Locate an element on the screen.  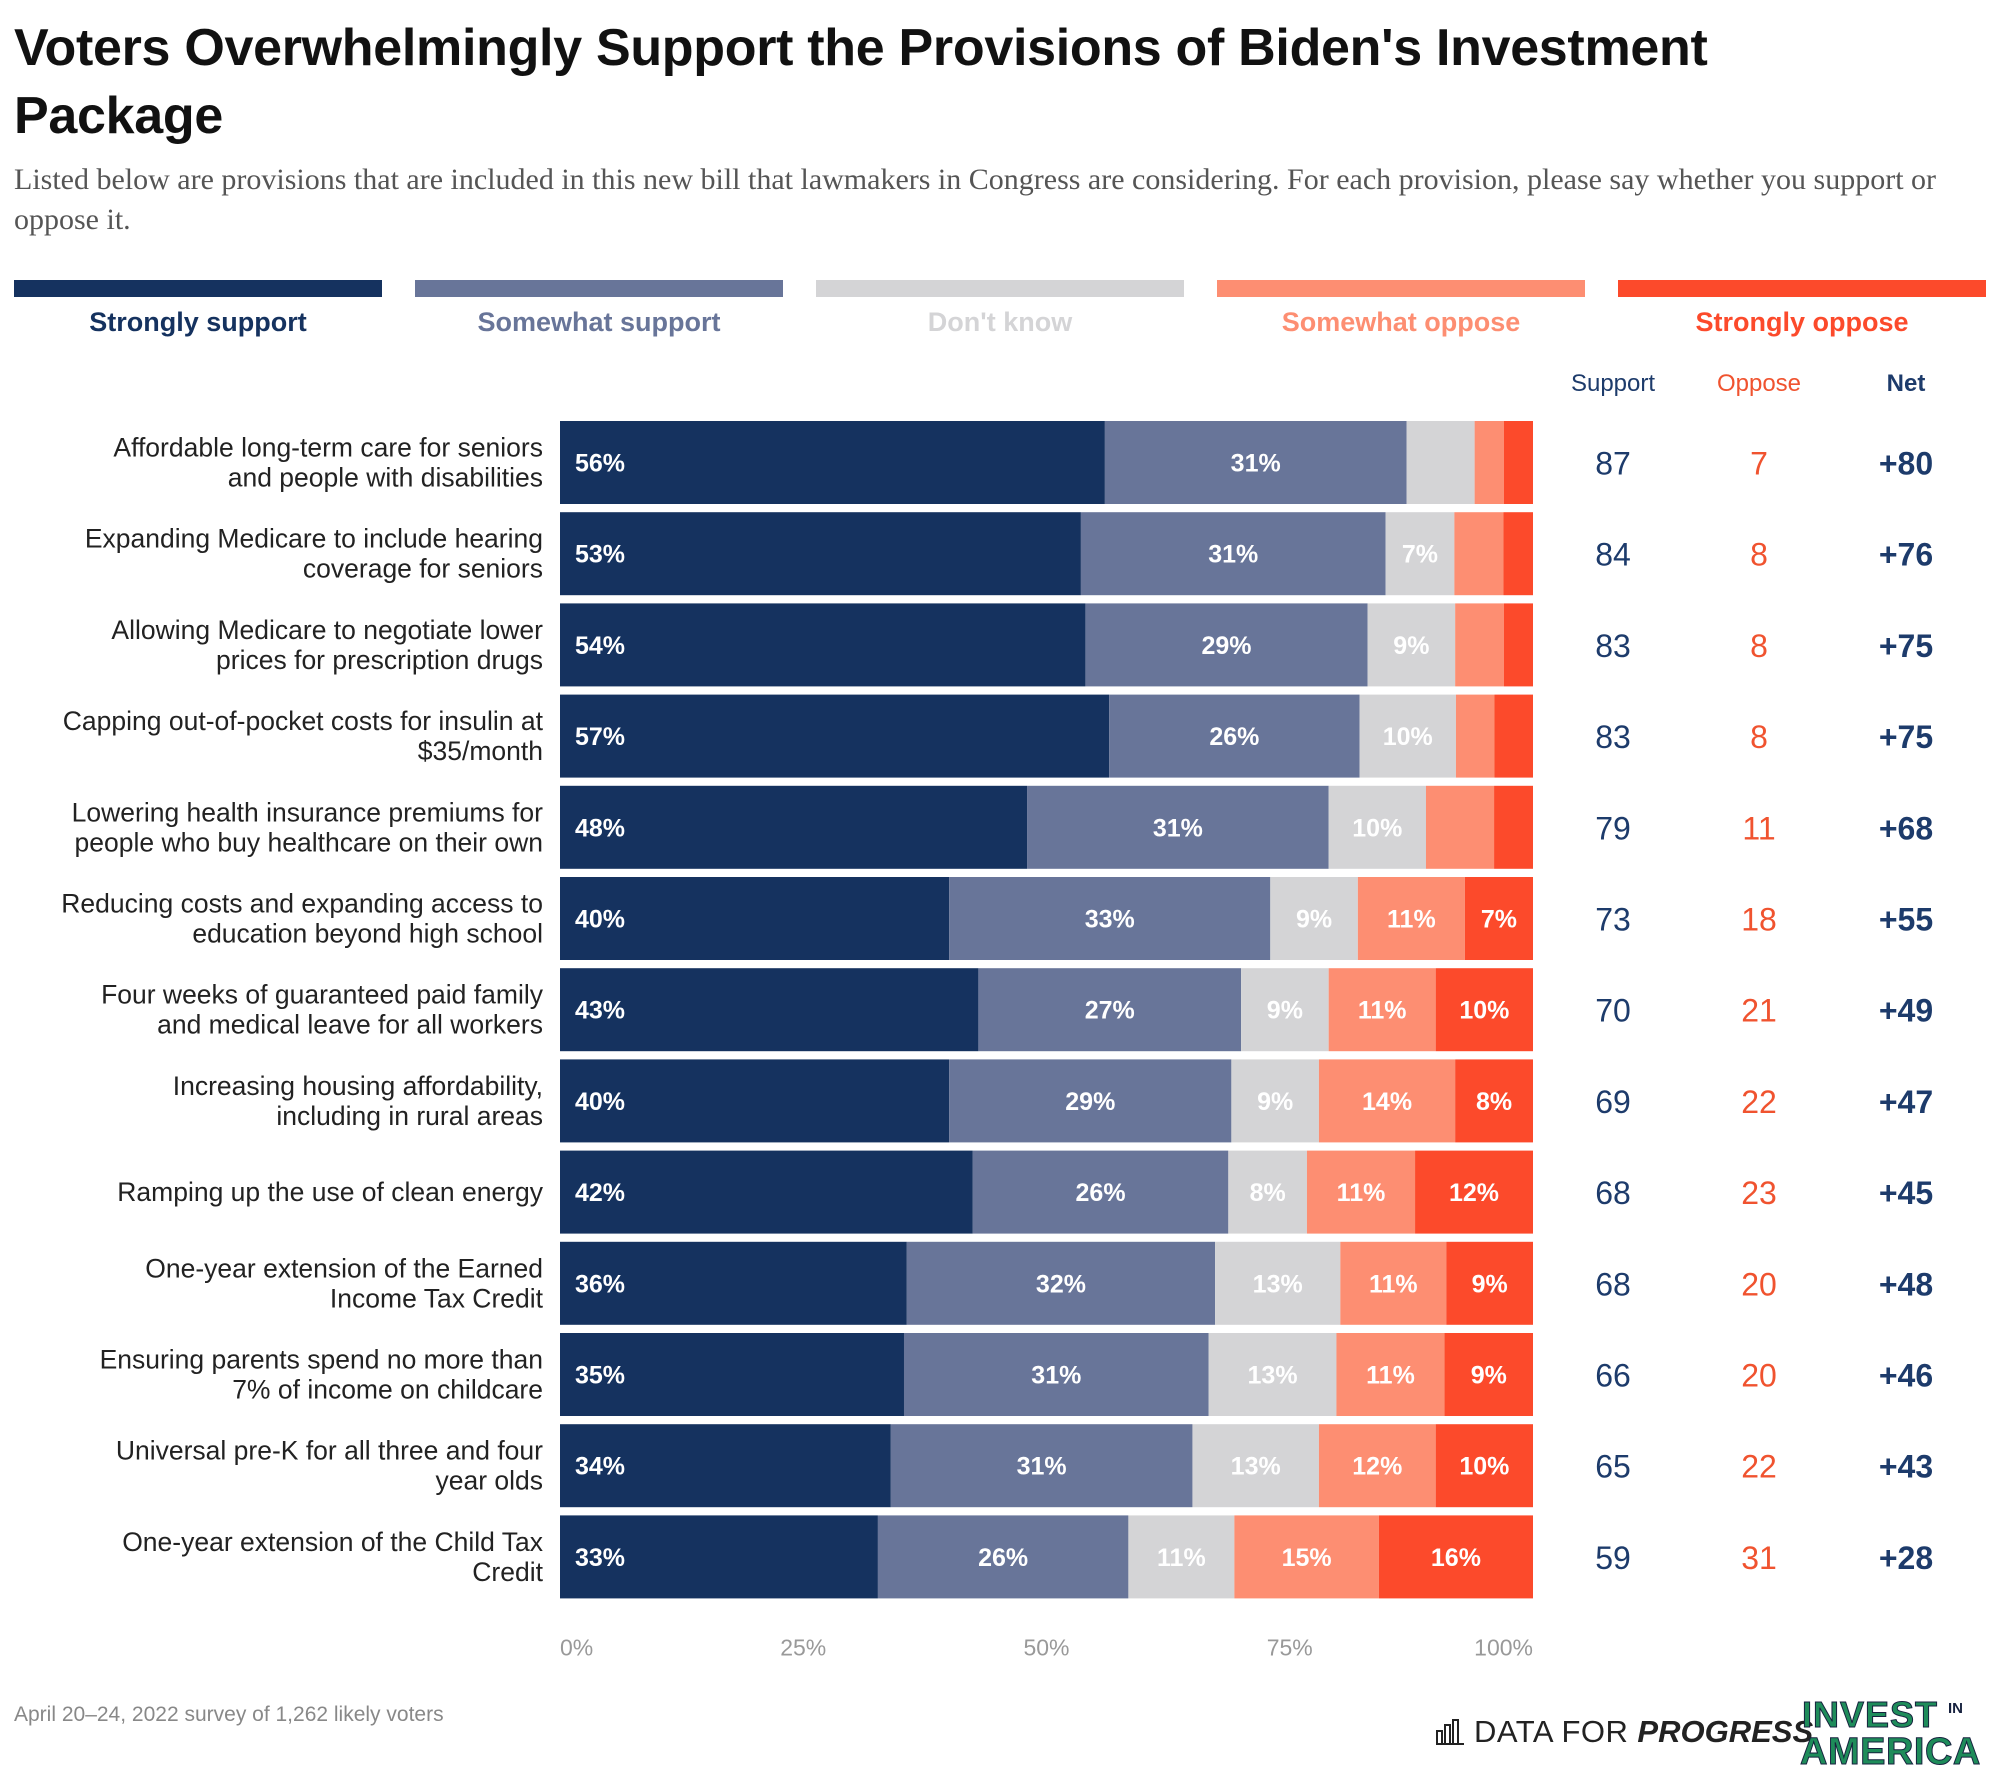
row-net-value: +45 is located at coordinates (1906, 1193).